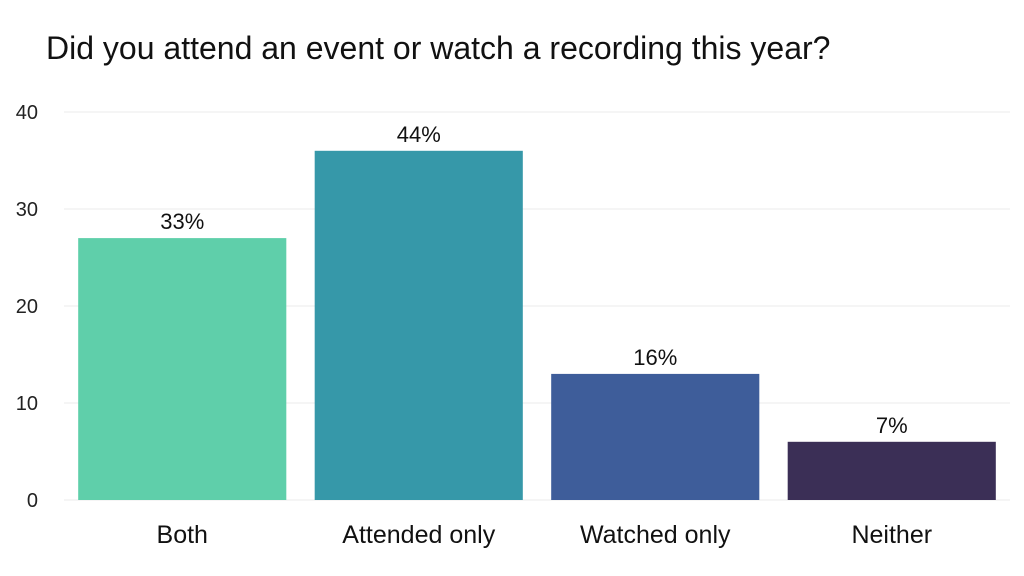 This screenshot has height=576, width=1024. What do you see at coordinates (182, 221) in the screenshot?
I see `bar-value-label: 33%` at bounding box center [182, 221].